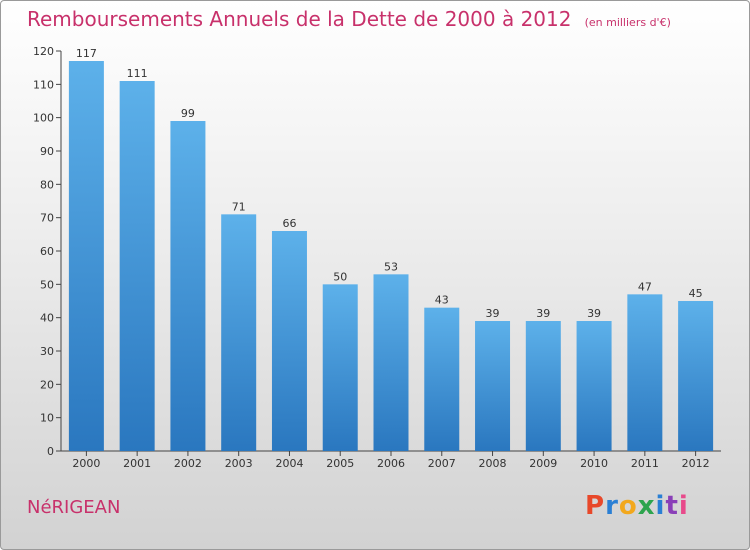 This screenshot has height=550, width=750. I want to click on x-tick-label: 2010, so click(594, 463).